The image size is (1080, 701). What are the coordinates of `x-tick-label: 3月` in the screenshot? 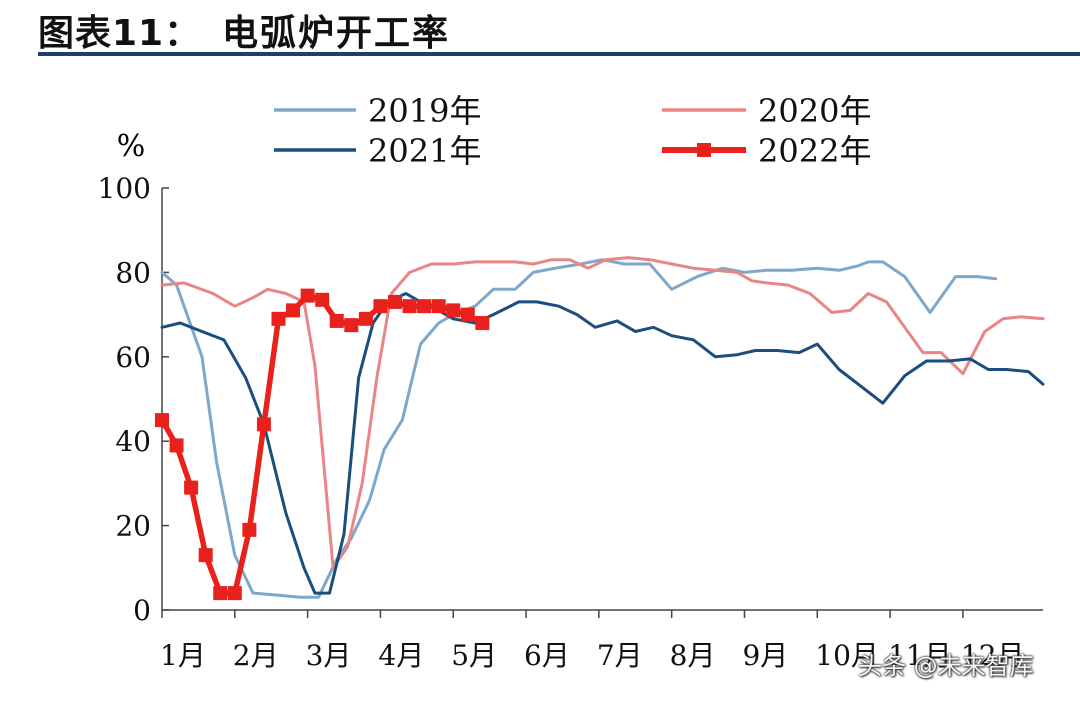 It's located at (329, 655).